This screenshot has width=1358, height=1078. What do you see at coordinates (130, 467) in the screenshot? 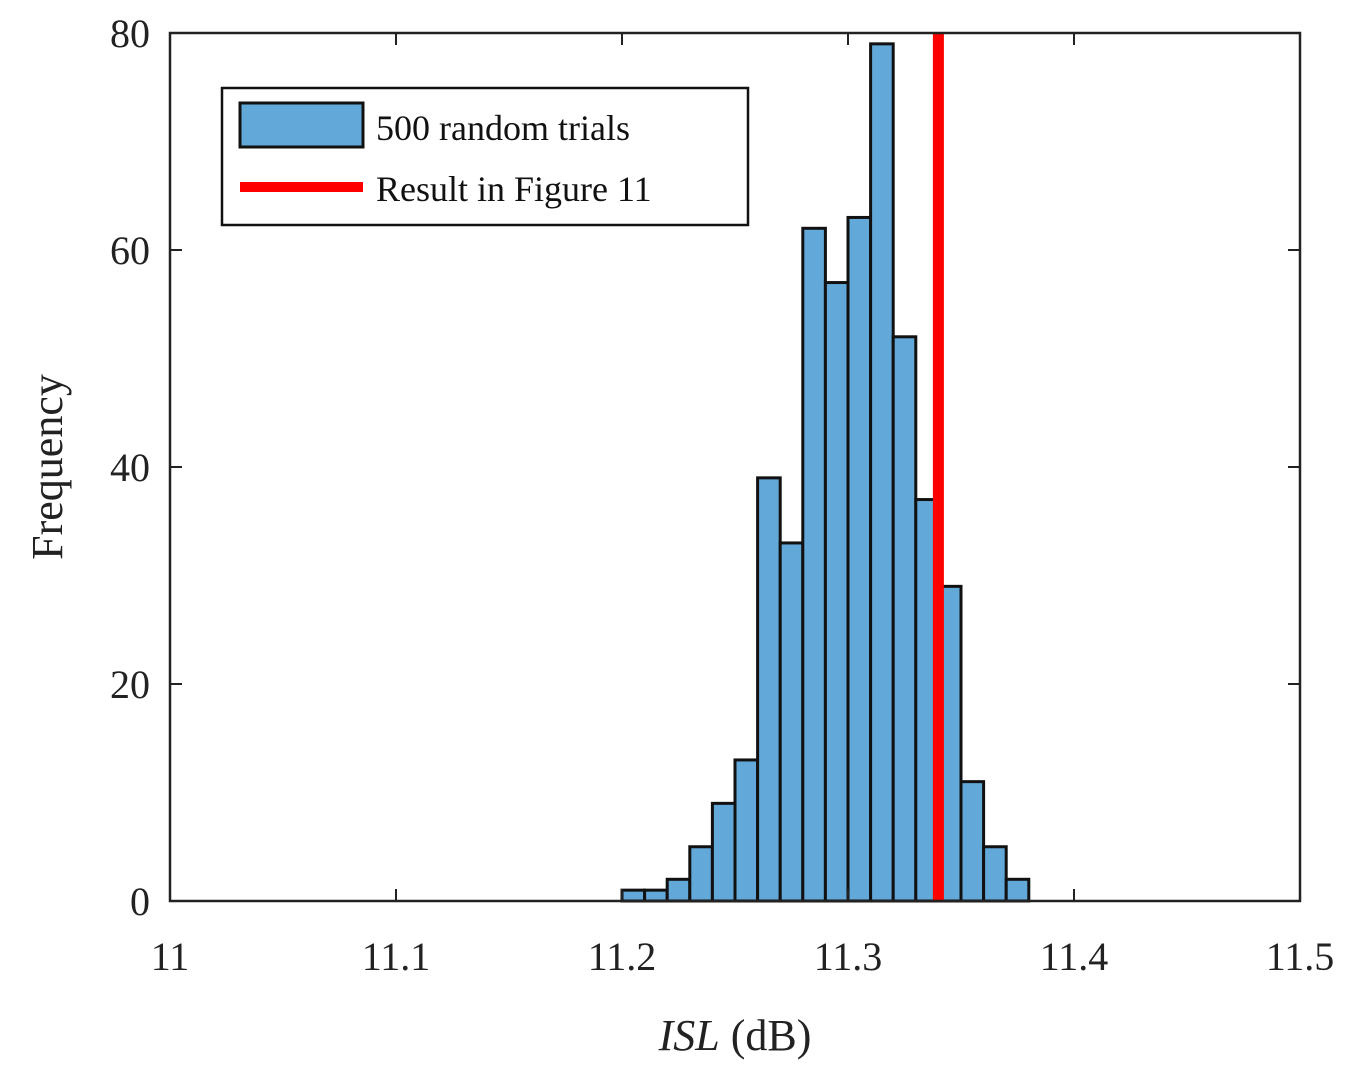
I see `y-tick-label-2: 40` at bounding box center [130, 467].